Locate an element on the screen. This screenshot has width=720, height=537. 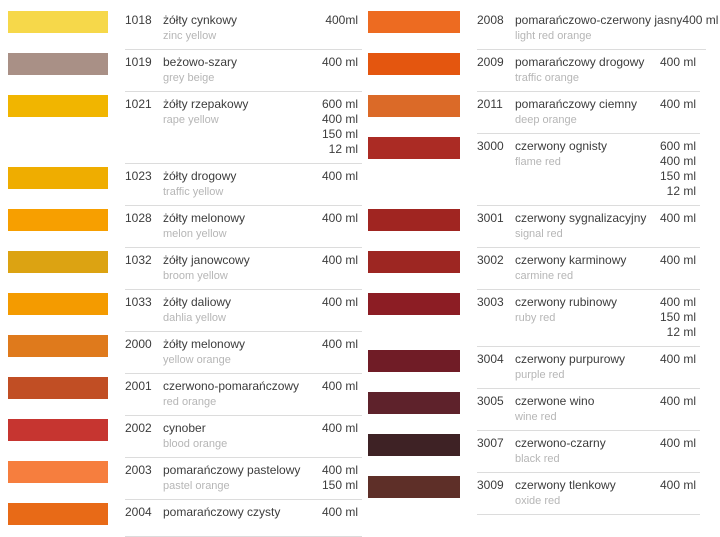
color-entry: 1023 żółty drogowy traffic yellow 400 ml is located at coordinates (185, 185).